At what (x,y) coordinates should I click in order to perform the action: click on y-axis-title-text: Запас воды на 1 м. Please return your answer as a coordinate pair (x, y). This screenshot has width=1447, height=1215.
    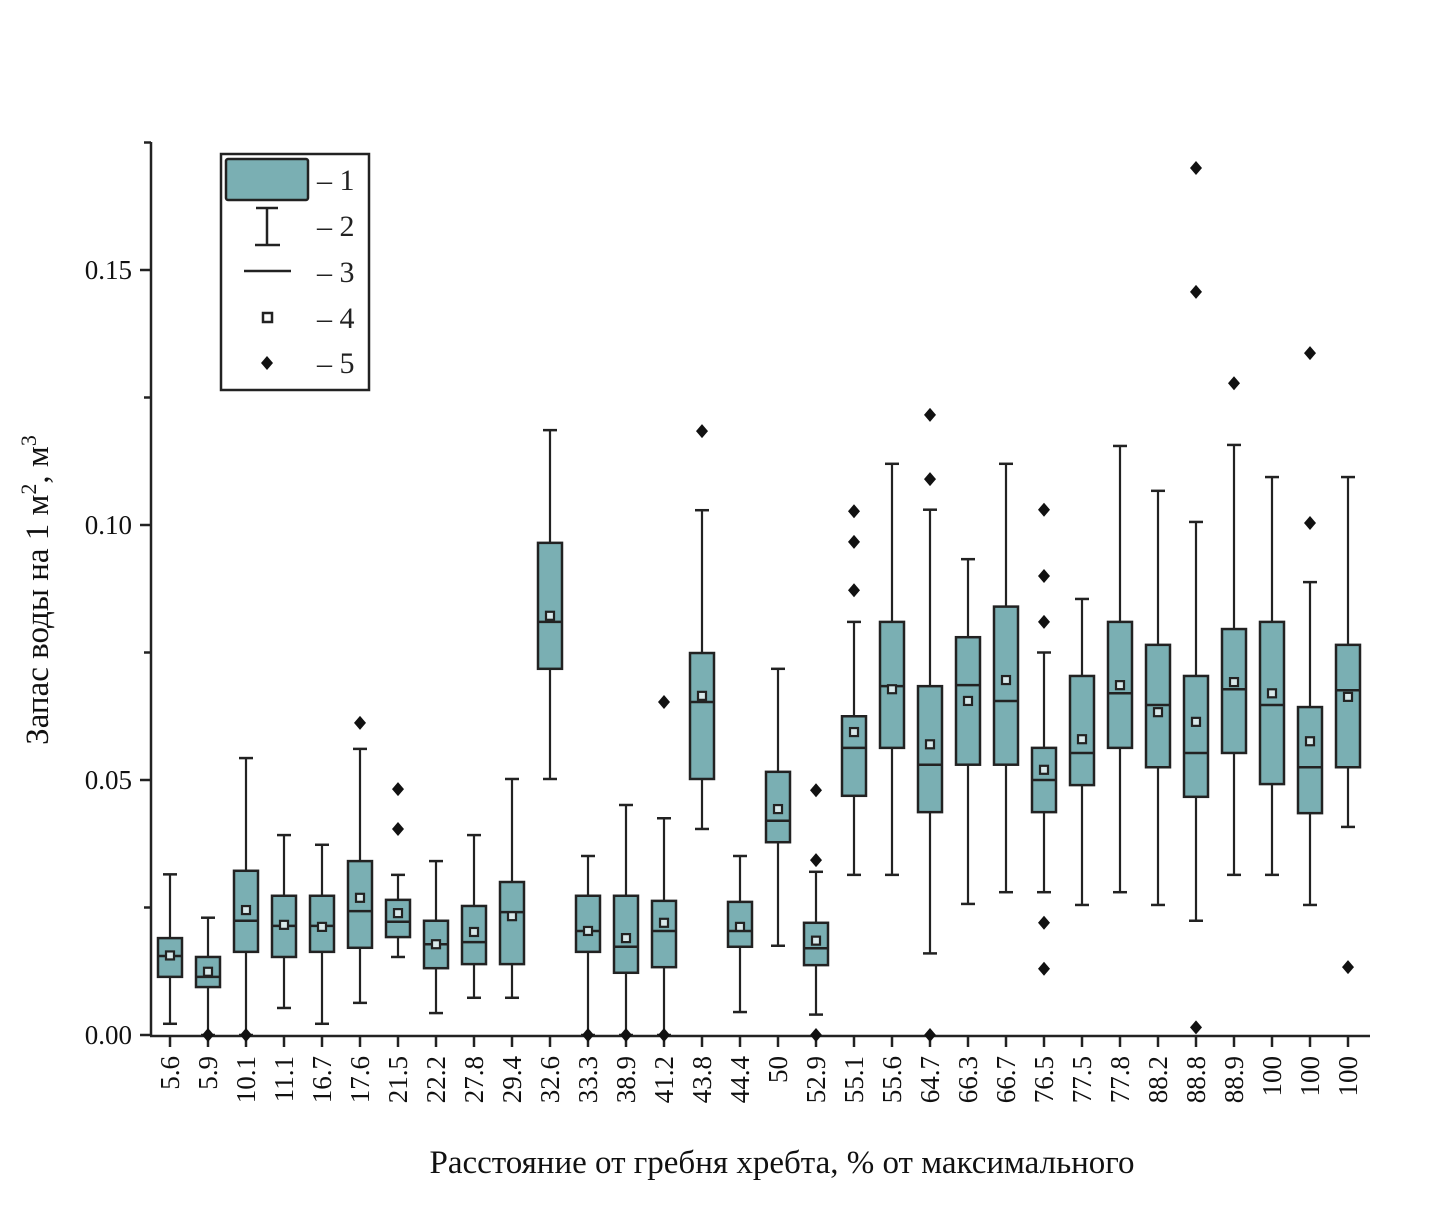
    Looking at the image, I should click on (38, 619).